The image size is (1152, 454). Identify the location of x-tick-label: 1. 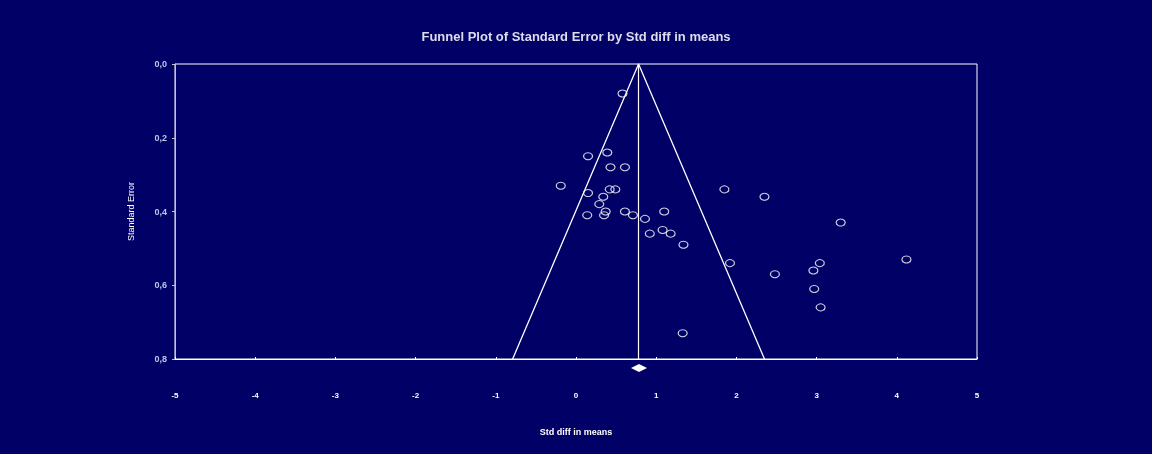
(656, 395).